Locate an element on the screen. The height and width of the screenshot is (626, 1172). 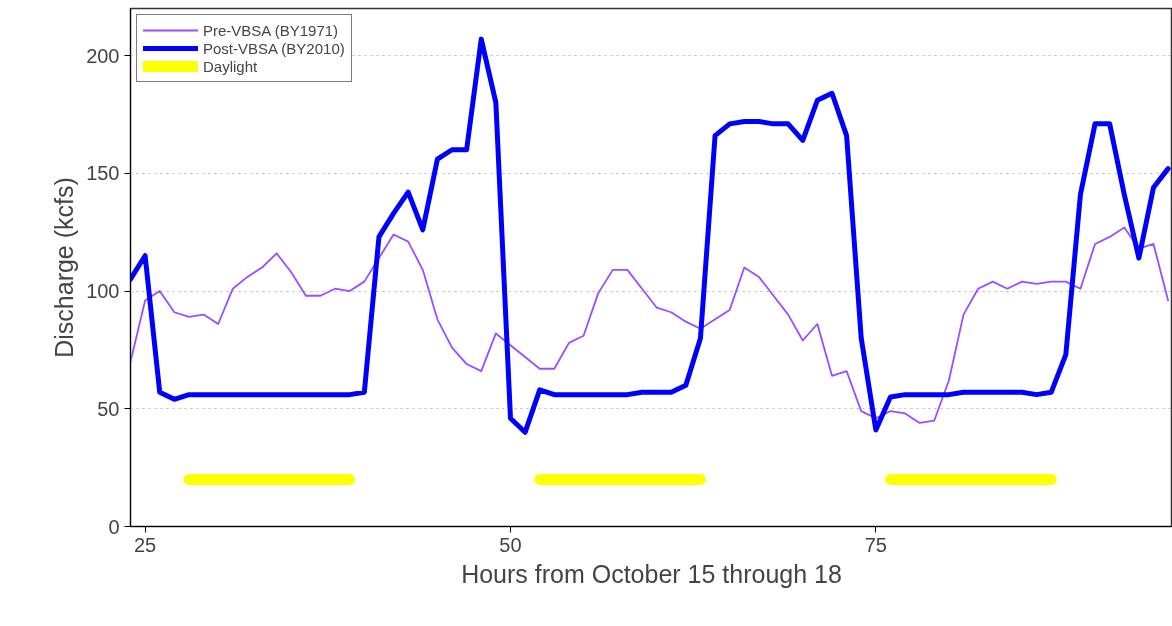
x-tick-label: 25 is located at coordinates (145, 544).